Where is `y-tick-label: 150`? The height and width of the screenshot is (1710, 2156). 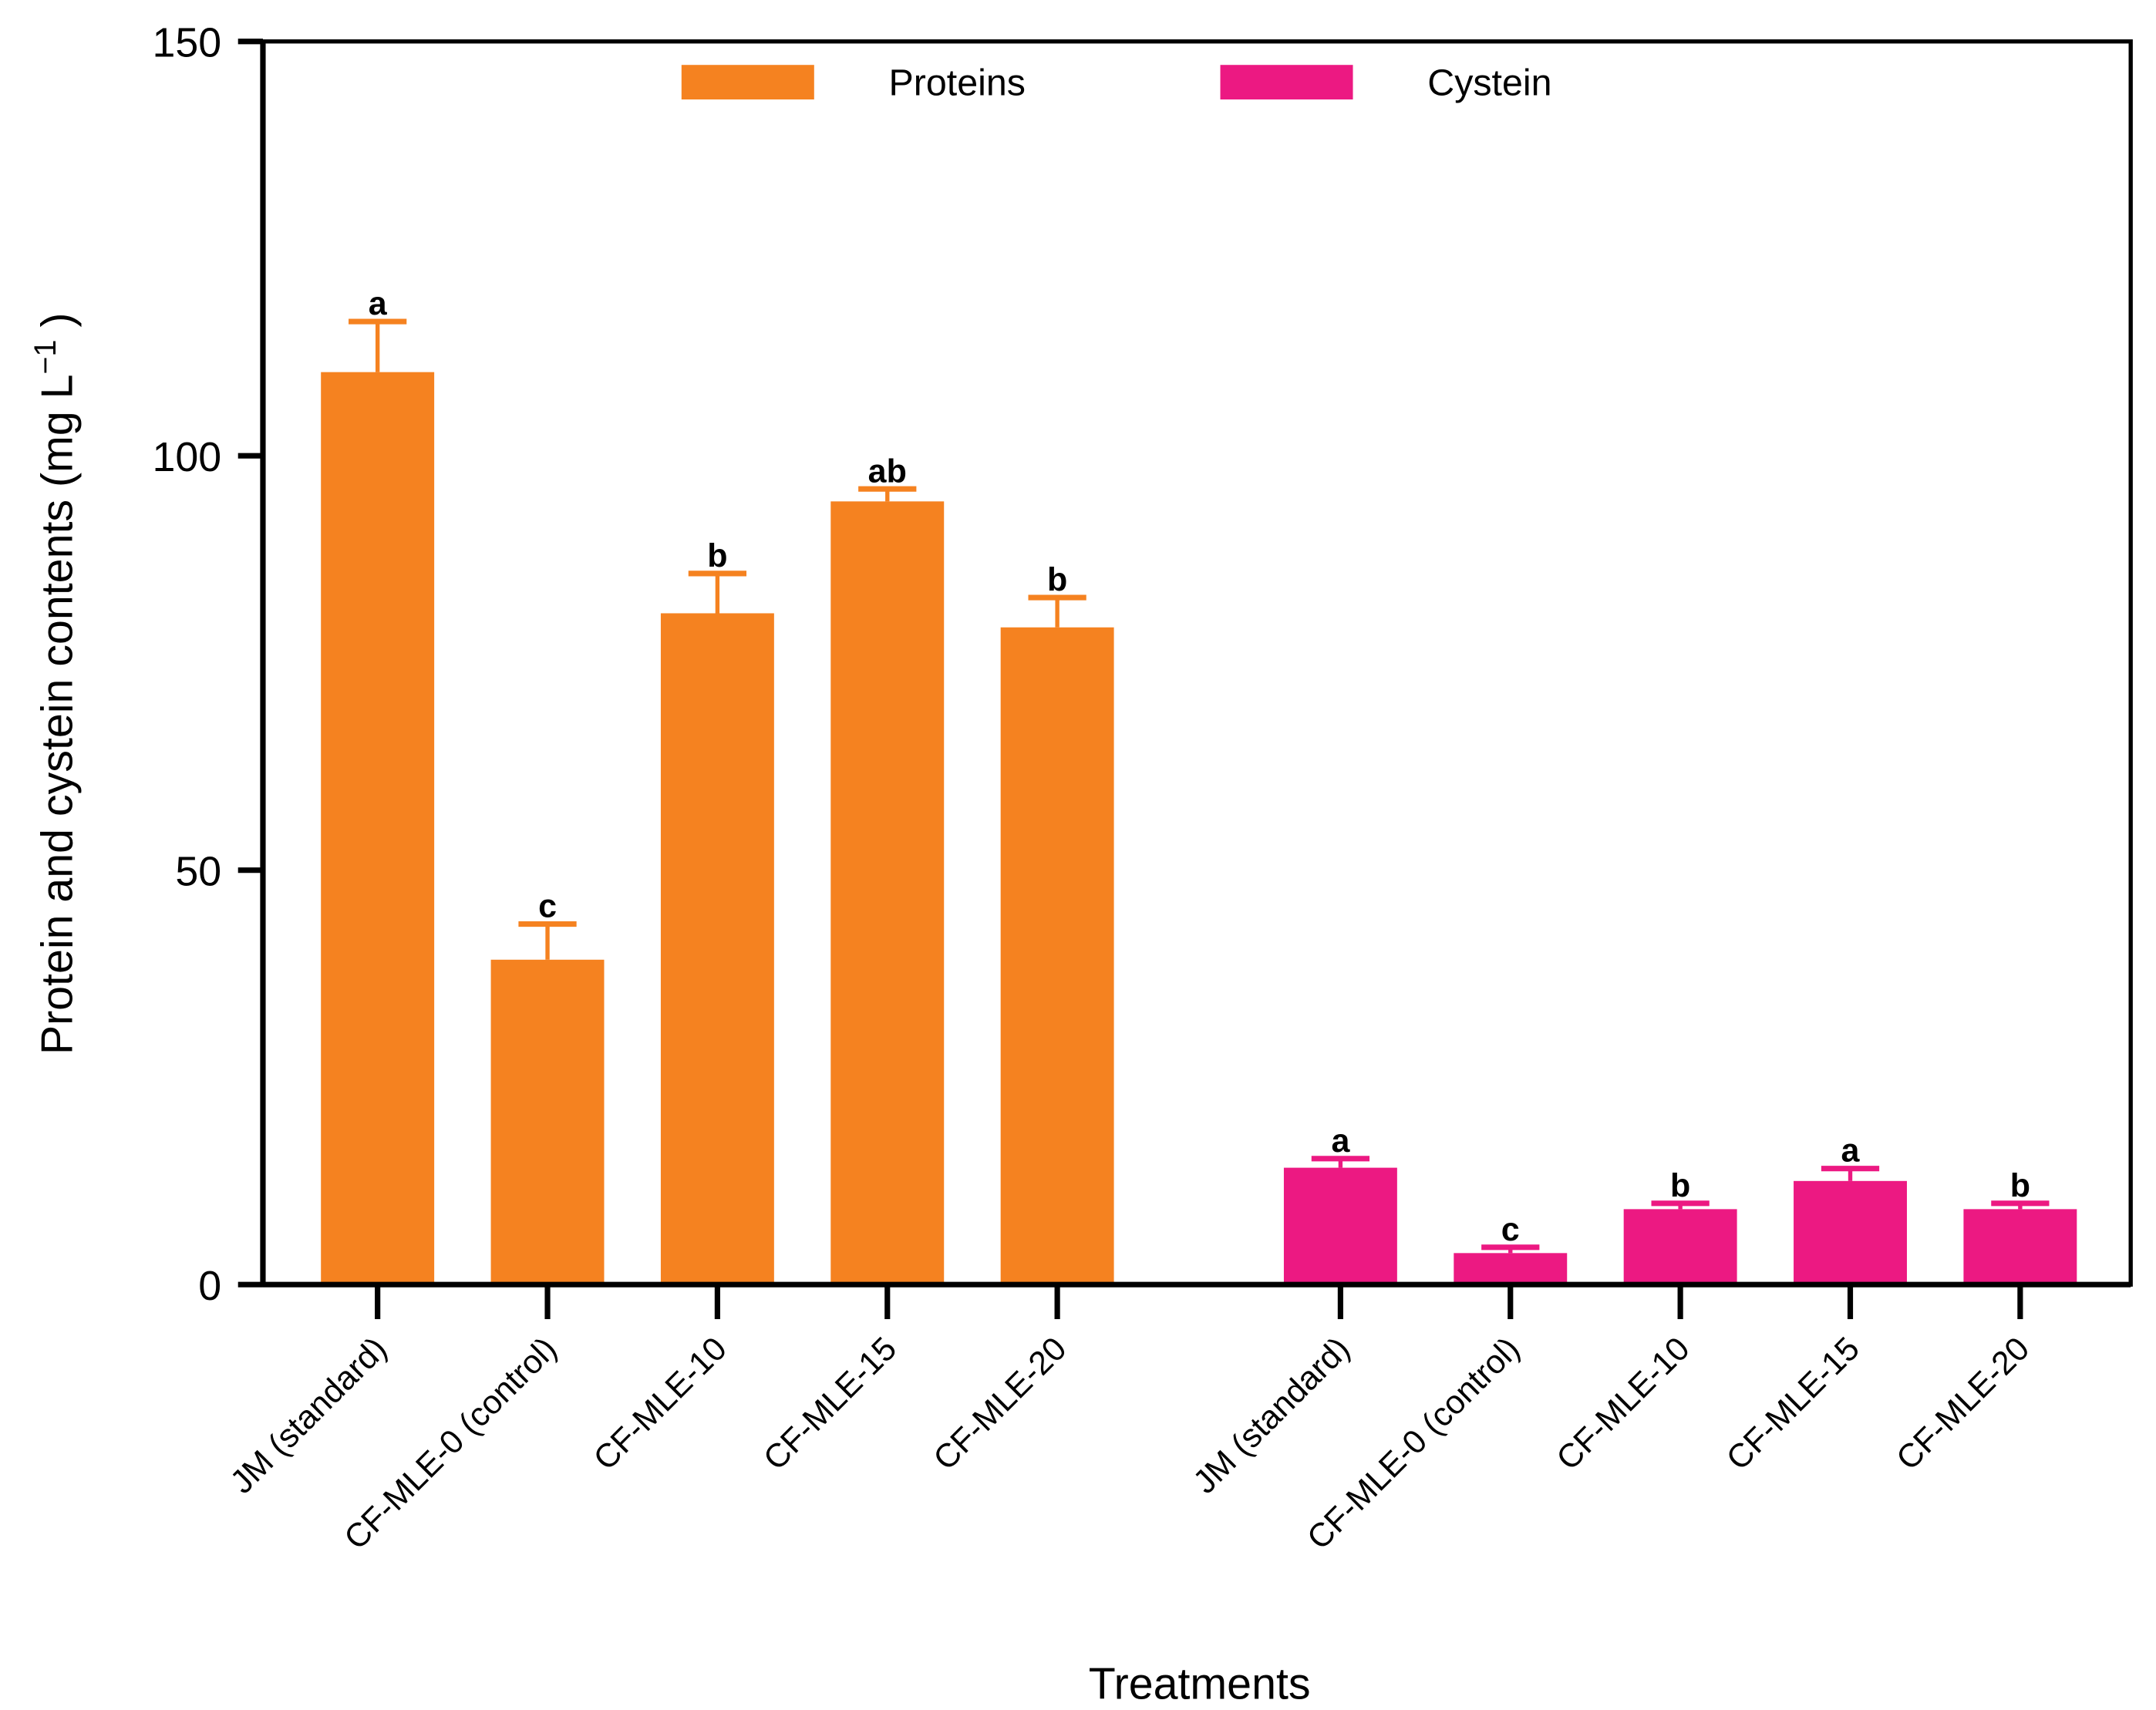
y-tick-label: 150 is located at coordinates (188, 42).